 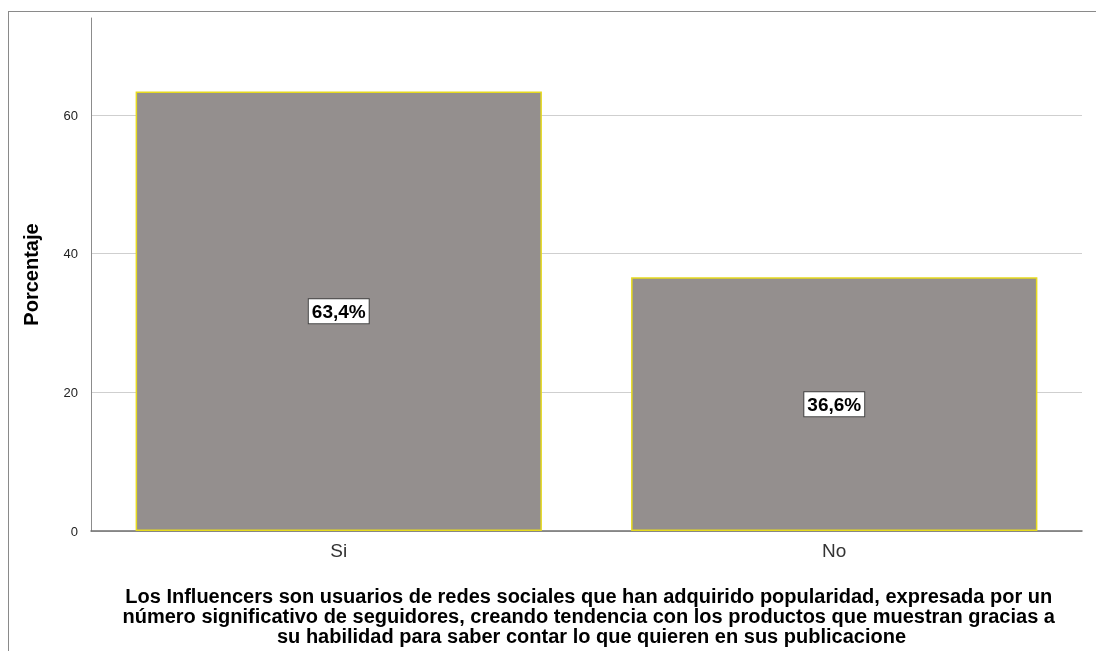 I want to click on x-axis-title: Los Influencers son usuarios de redes sociales que han adquirido popularidad, expresada por un número significativo de seguidores, creando tendencia con los productos que muestran gracias a su habilidad para saber contar lo que quieren en sus publicacione, so click(x=591, y=616).